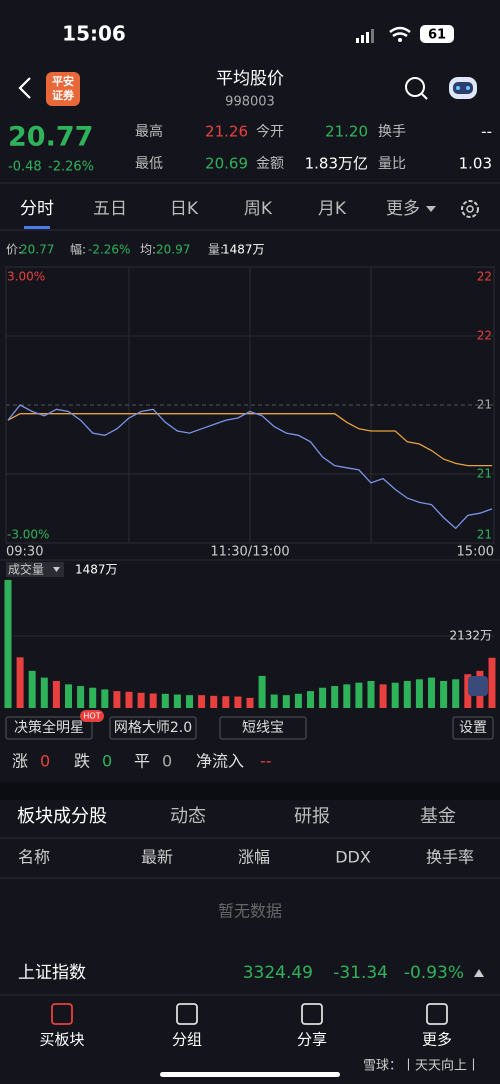  What do you see at coordinates (226, 132) in the screenshot?
I see `field-value: 21.26` at bounding box center [226, 132].